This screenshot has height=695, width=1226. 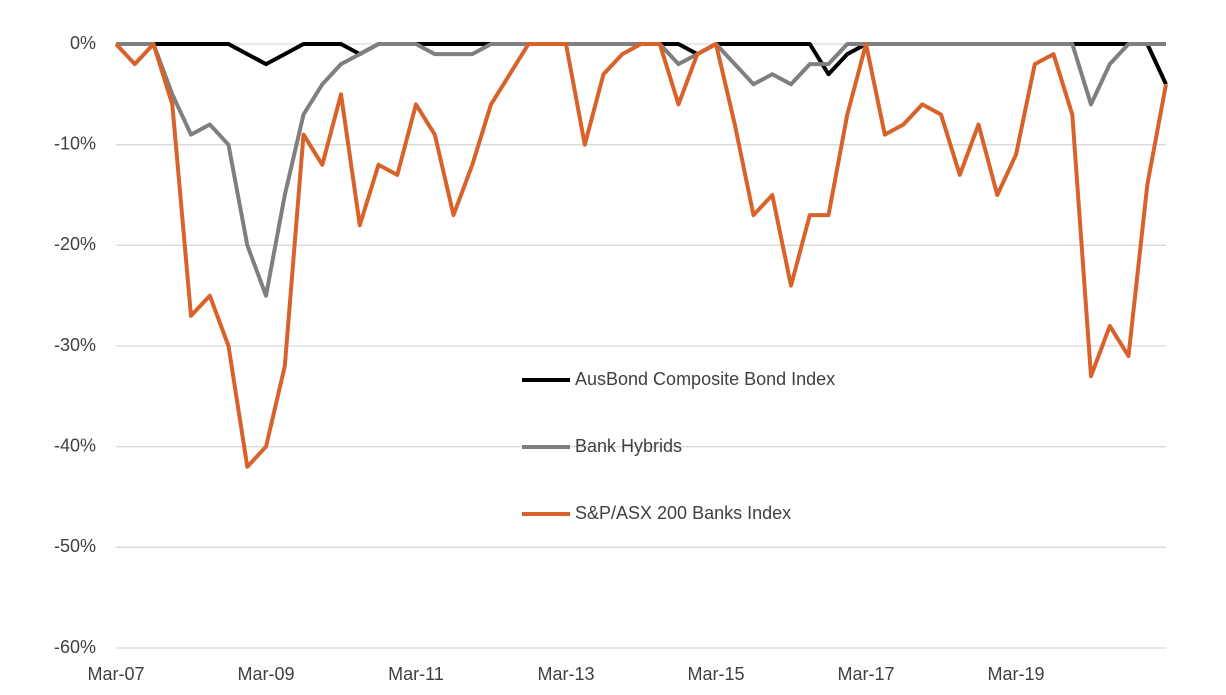 I want to click on y-tick-label: -20%, so click(x=75, y=244).